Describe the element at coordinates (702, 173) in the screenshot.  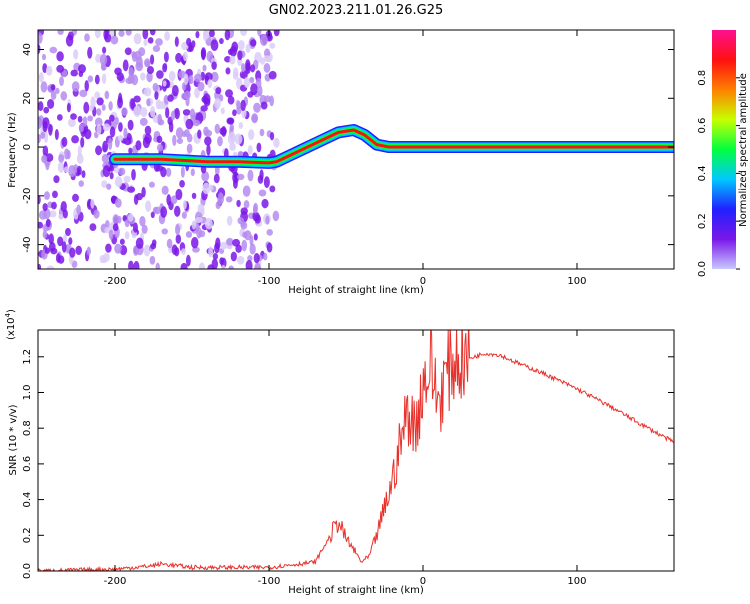
I see `colorbar-tick-label: 0.4` at that location.